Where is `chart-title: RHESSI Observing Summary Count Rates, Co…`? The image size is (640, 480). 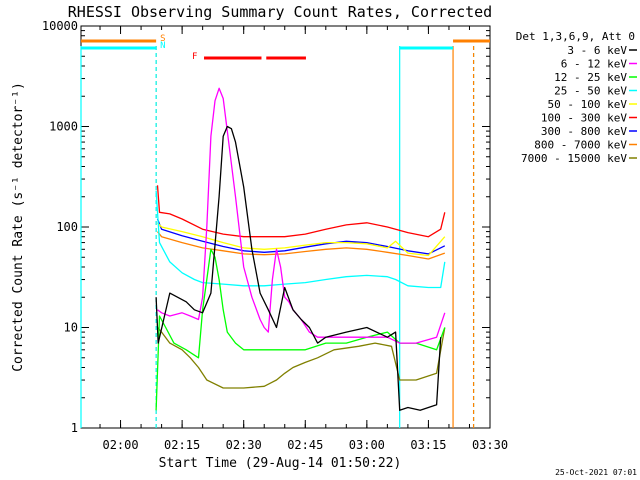 chart-title: RHESSI Observing Summary Count Rates, Co… is located at coordinates (280, 12).